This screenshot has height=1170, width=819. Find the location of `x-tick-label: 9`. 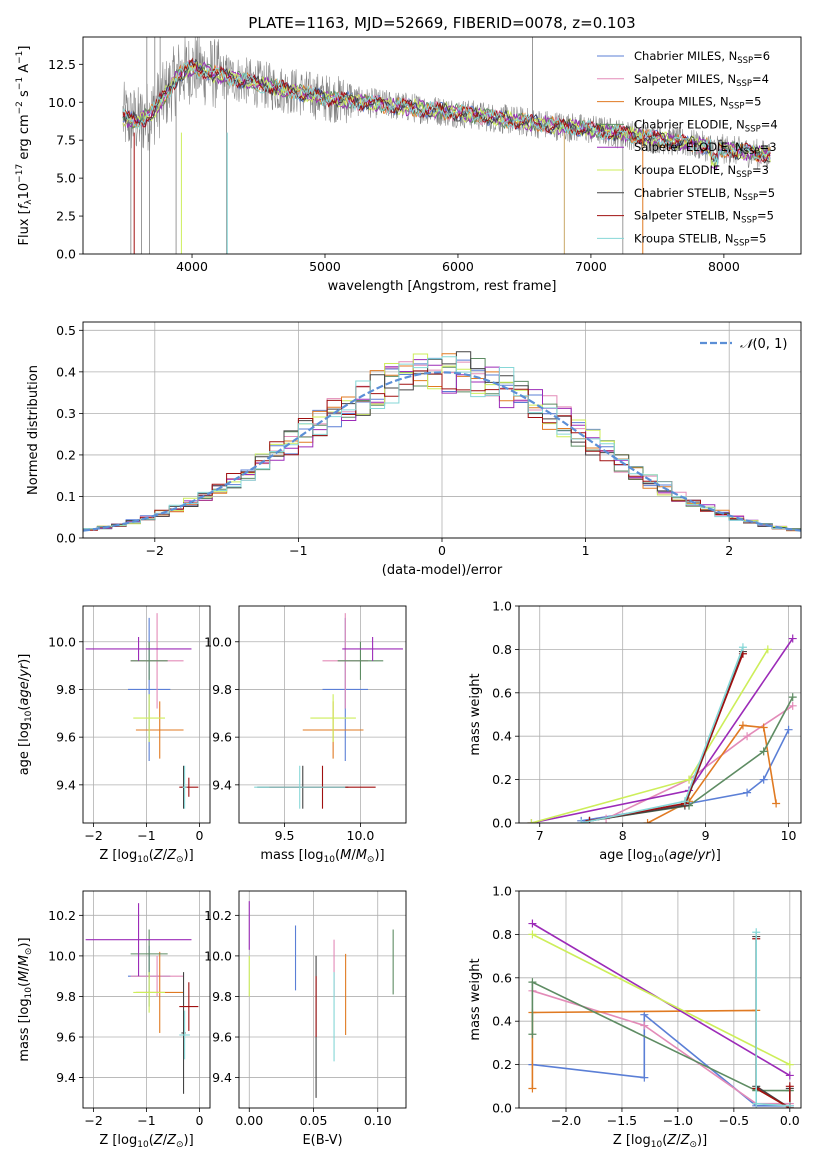

x-tick-label: 9 is located at coordinates (706, 835).